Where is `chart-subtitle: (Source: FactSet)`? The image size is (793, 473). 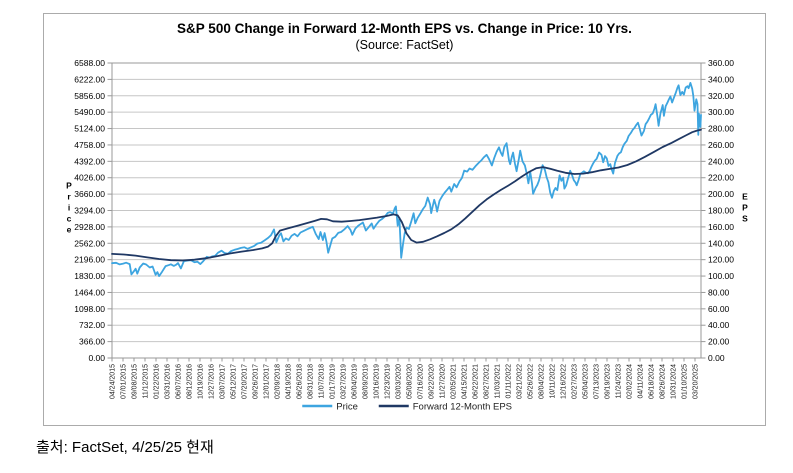 chart-subtitle: (Source: FactSet) is located at coordinates (404, 45).